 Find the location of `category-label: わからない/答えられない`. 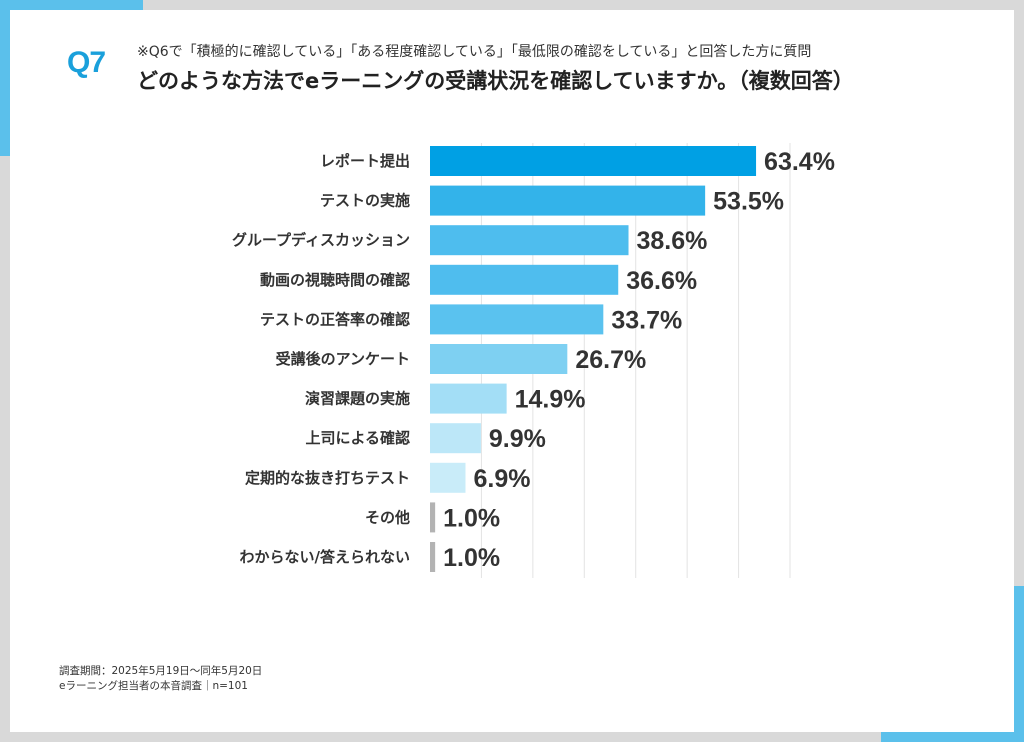

category-label: わからない/答えられない is located at coordinates (325, 557).